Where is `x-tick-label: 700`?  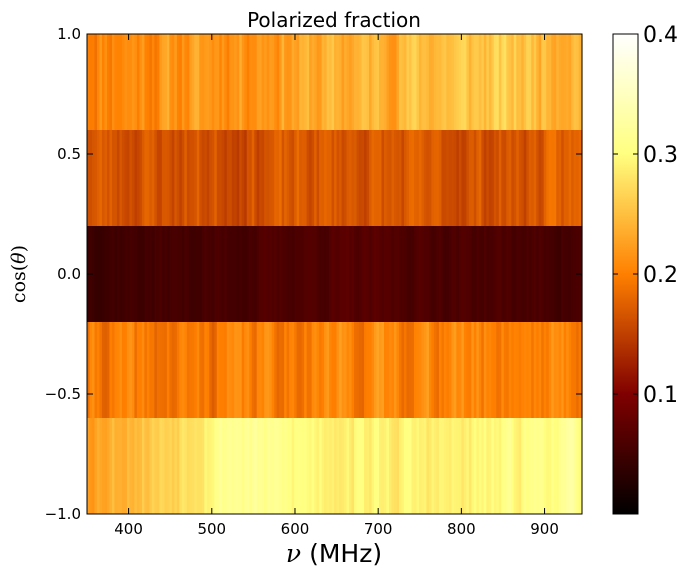
x-tick-label: 700 is located at coordinates (378, 529).